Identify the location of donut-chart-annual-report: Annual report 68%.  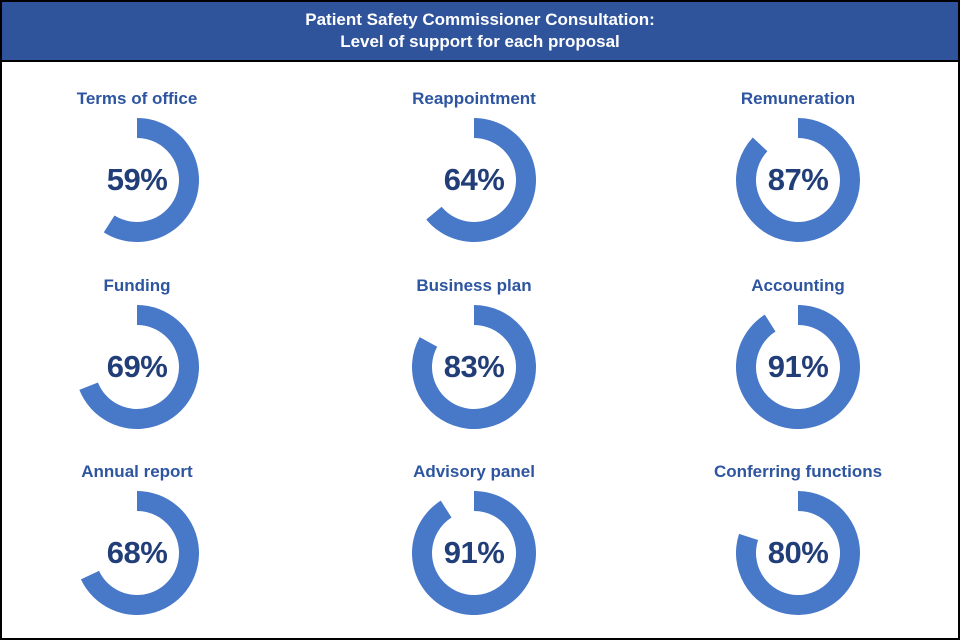
(137, 539).